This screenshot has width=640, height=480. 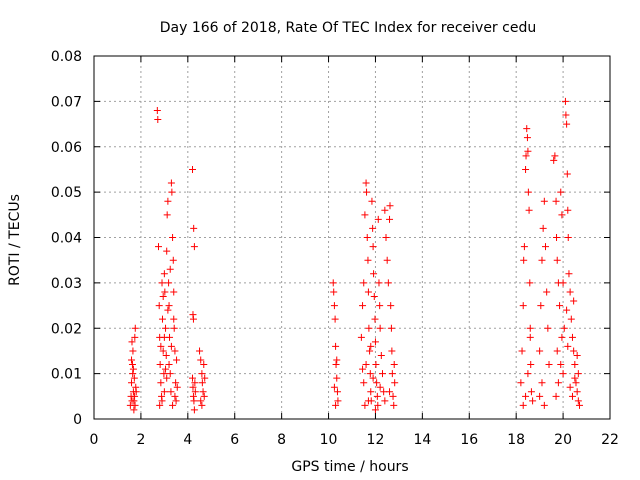 What do you see at coordinates (66, 57) in the screenshot?
I see `y-tick-label: 0.08` at bounding box center [66, 57].